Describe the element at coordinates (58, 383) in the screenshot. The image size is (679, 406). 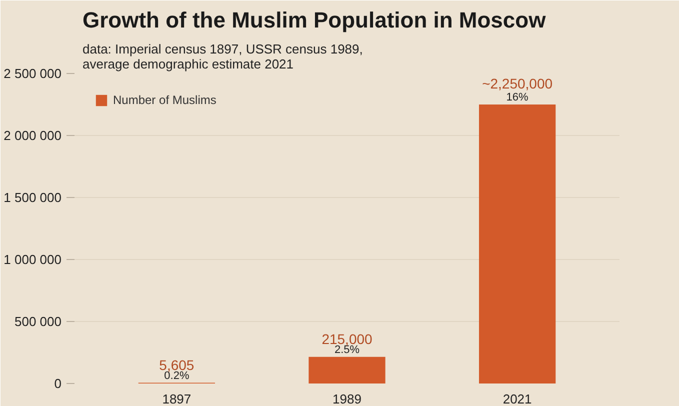
I see `y-tick-label: 0` at that location.